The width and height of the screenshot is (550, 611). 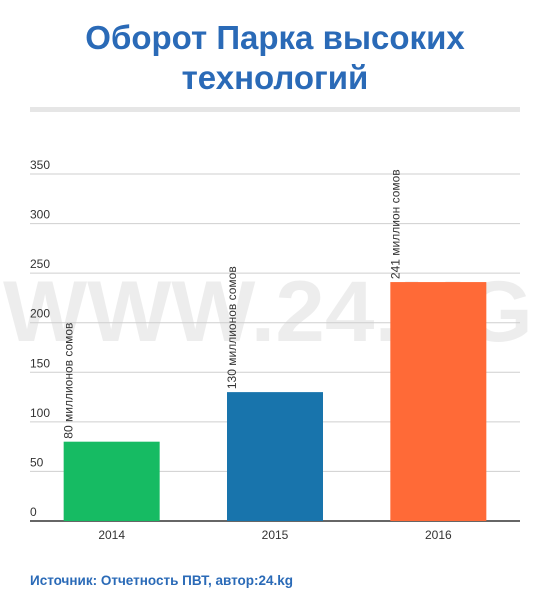 What do you see at coordinates (40, 413) in the screenshot?
I see `y-tick-label: 100` at bounding box center [40, 413].